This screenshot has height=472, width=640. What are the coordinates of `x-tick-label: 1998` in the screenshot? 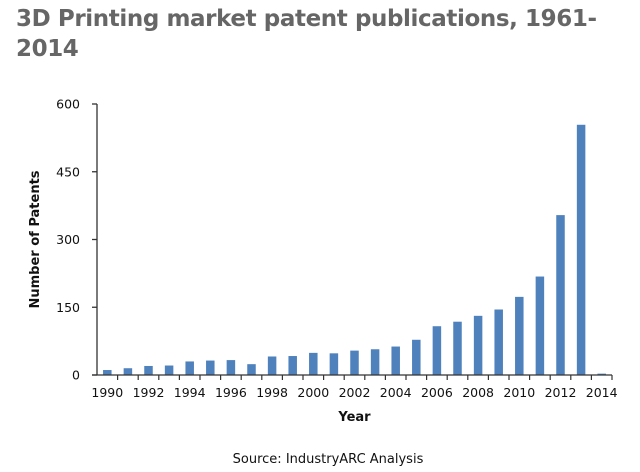 It's located at (272, 392).